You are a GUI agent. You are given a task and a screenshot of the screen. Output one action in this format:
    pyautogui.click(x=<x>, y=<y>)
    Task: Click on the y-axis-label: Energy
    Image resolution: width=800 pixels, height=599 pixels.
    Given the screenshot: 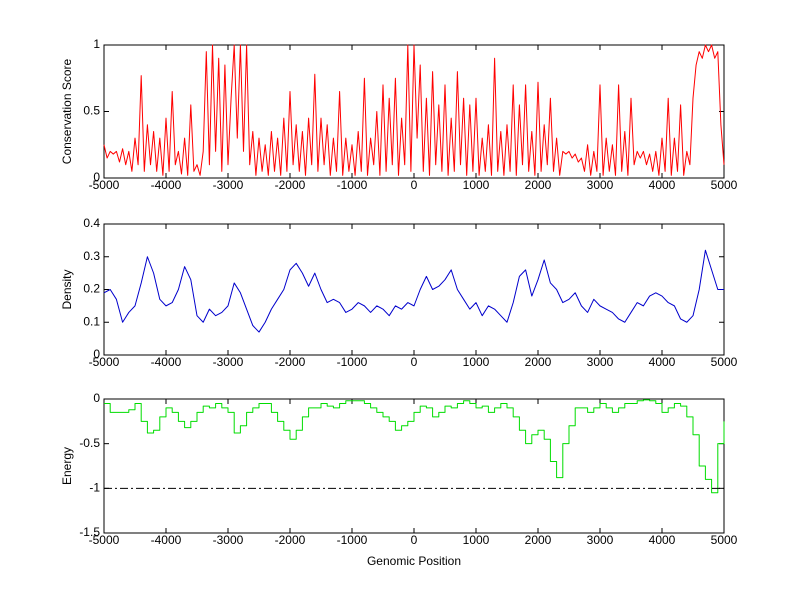 What is the action you would take?
    pyautogui.click(x=67, y=466)
    